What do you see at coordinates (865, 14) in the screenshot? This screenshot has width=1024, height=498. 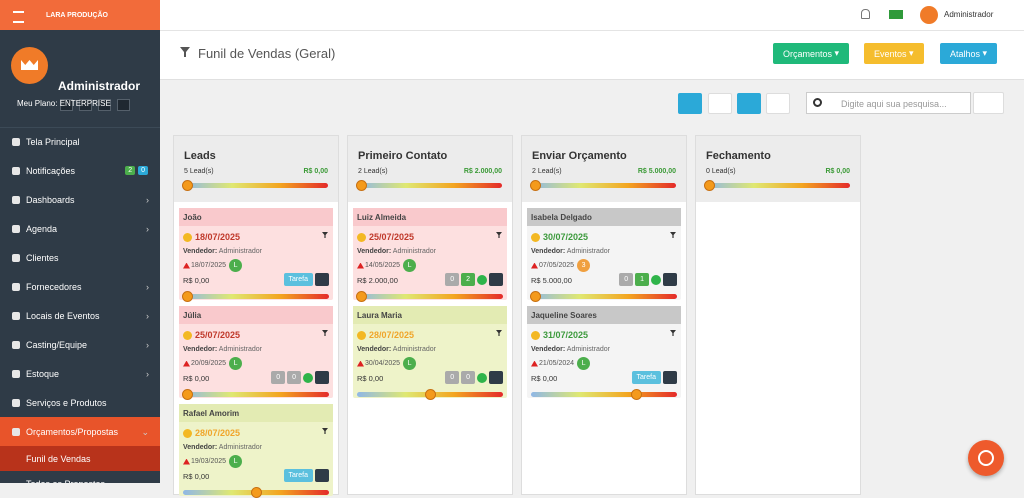 I see `bell-icon` at bounding box center [865, 14].